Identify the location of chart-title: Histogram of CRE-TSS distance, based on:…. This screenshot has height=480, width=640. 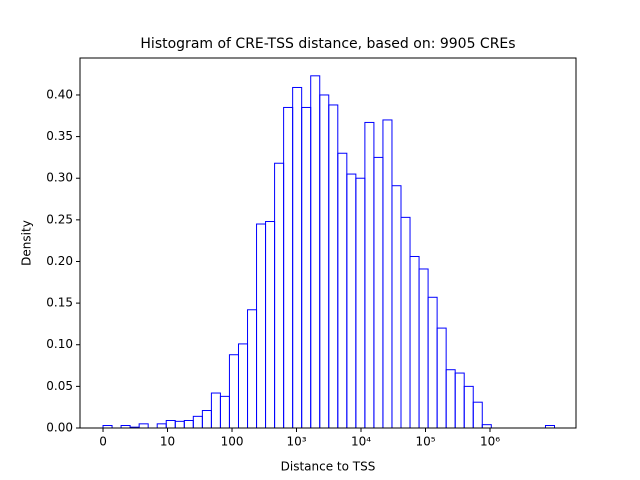
(327, 44).